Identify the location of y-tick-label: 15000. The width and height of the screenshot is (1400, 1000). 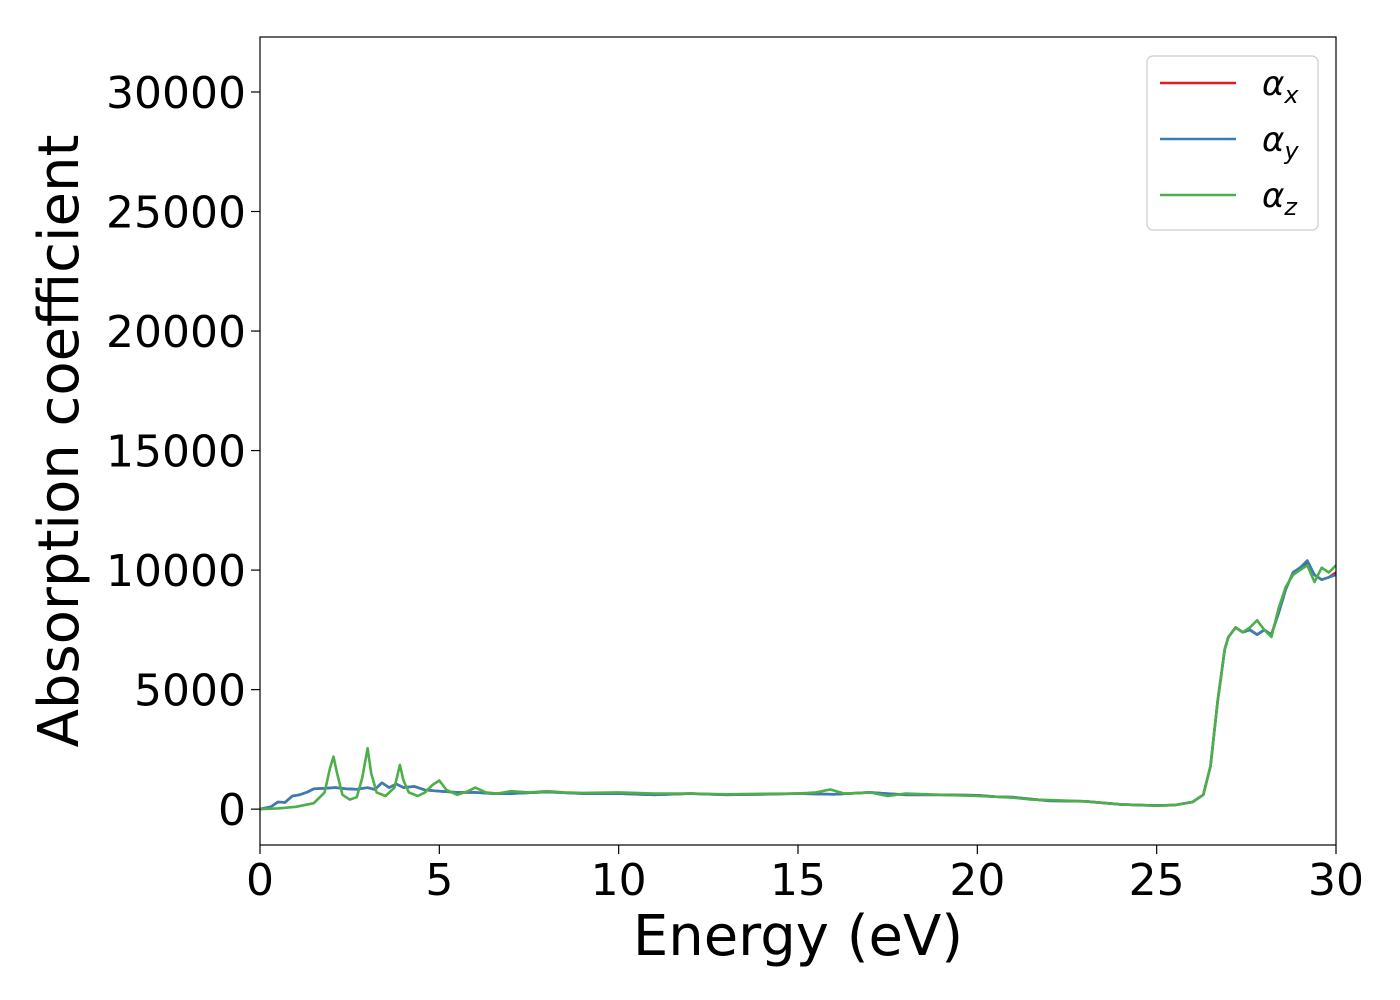
(176, 452).